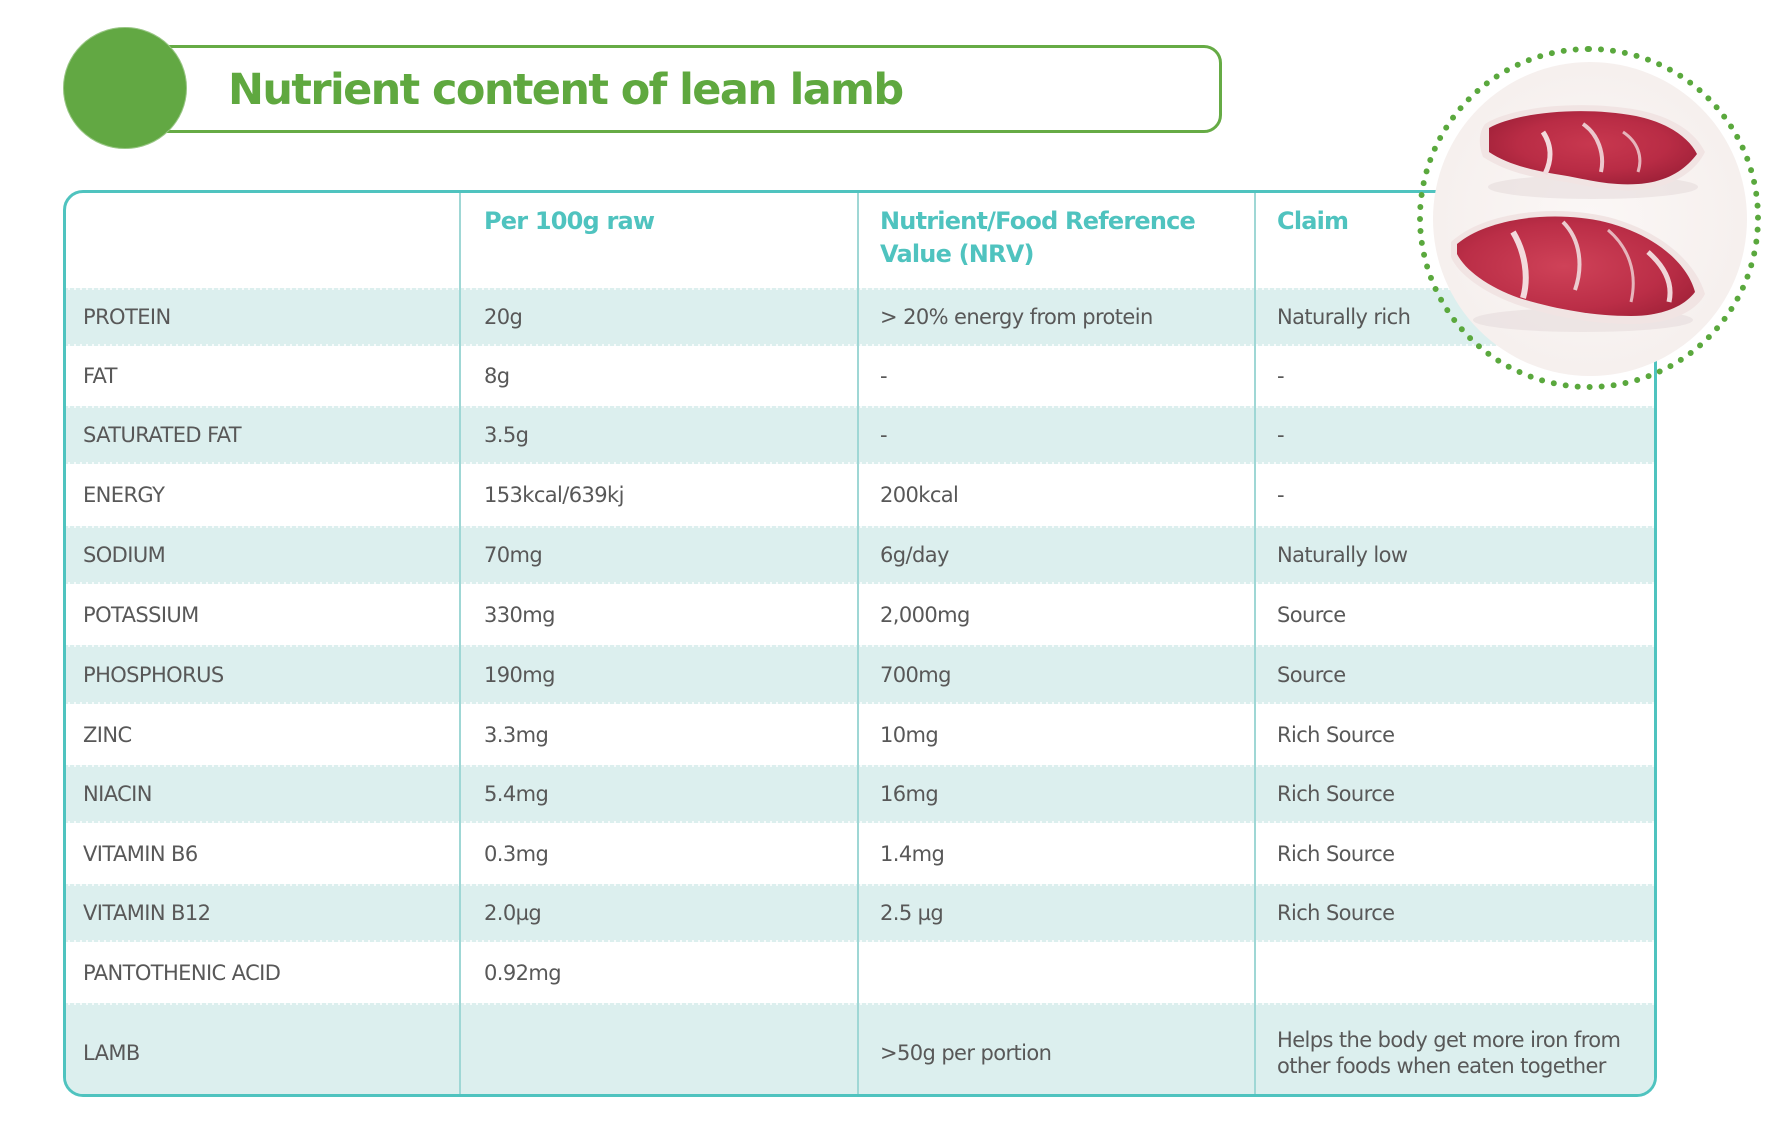 This screenshot has width=1778, height=1139. Describe the element at coordinates (1313, 221) in the screenshot. I see `header-claim: Claim` at that location.